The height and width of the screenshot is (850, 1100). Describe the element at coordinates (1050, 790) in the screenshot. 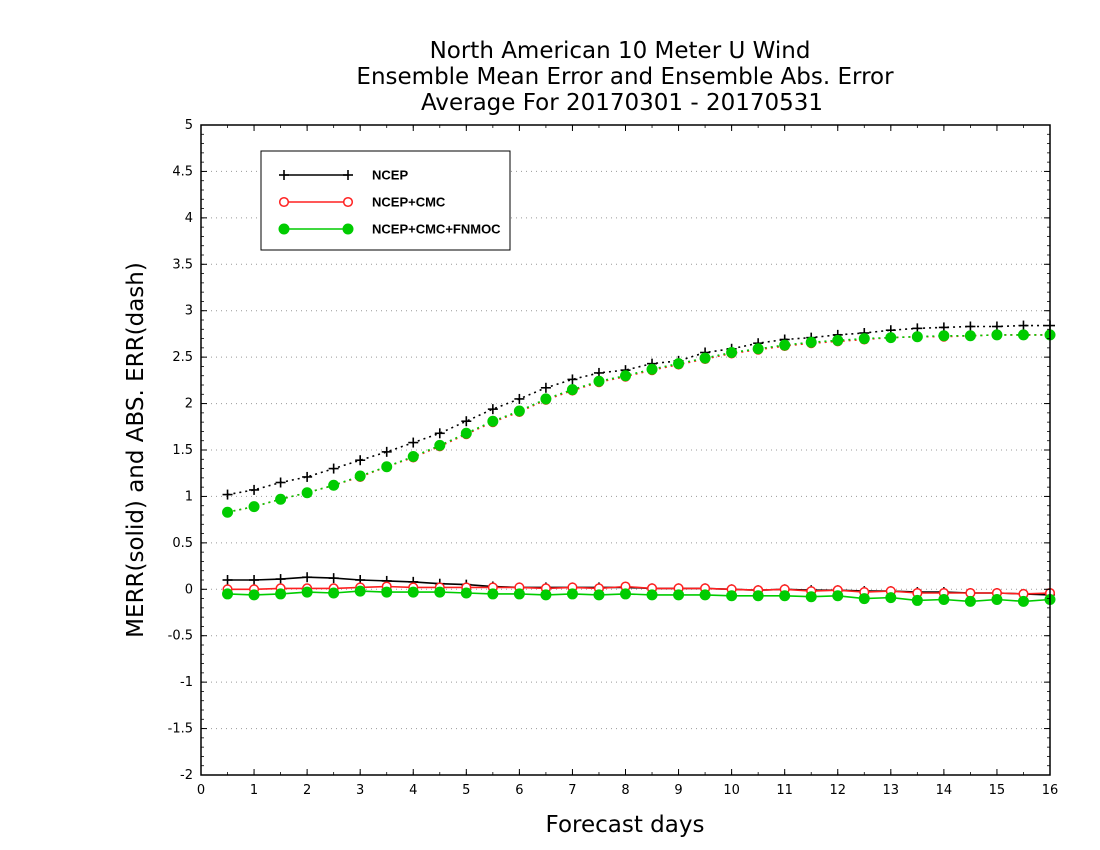

I see `x-tick-label: 16` at that location.